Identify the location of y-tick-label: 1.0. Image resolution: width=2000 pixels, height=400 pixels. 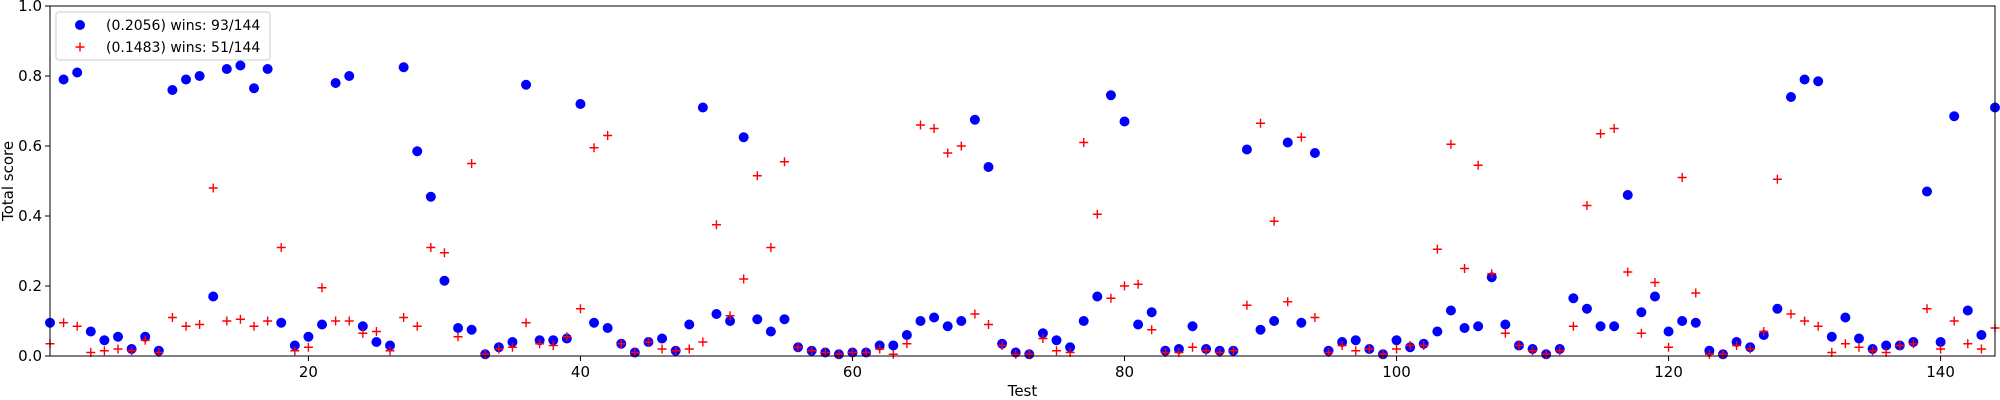
(30, 7).